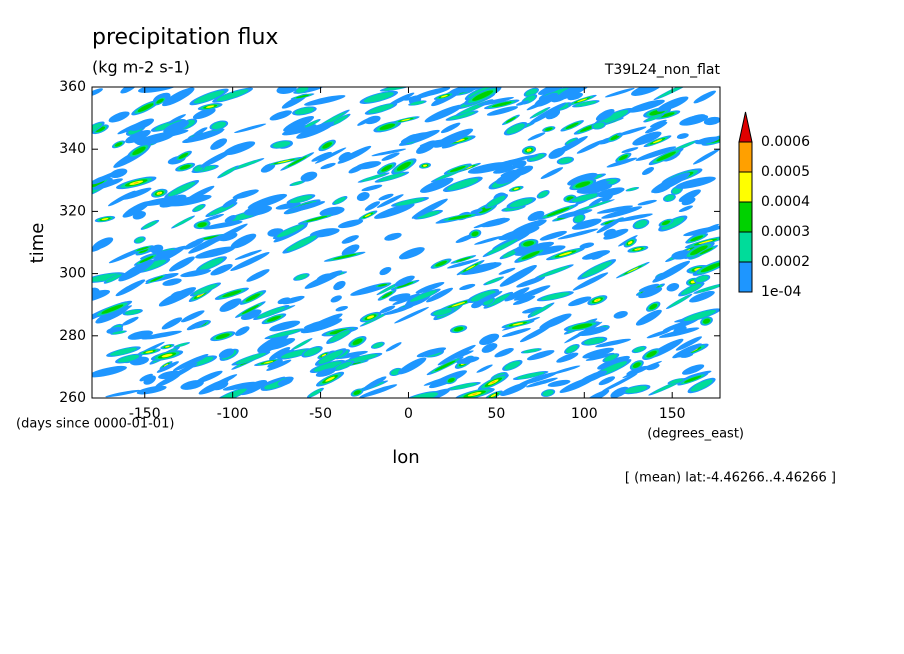 This screenshot has width=904, height=654. What do you see at coordinates (695, 434) in the screenshot?
I see `x-units: (degrees_east)` at bounding box center [695, 434].